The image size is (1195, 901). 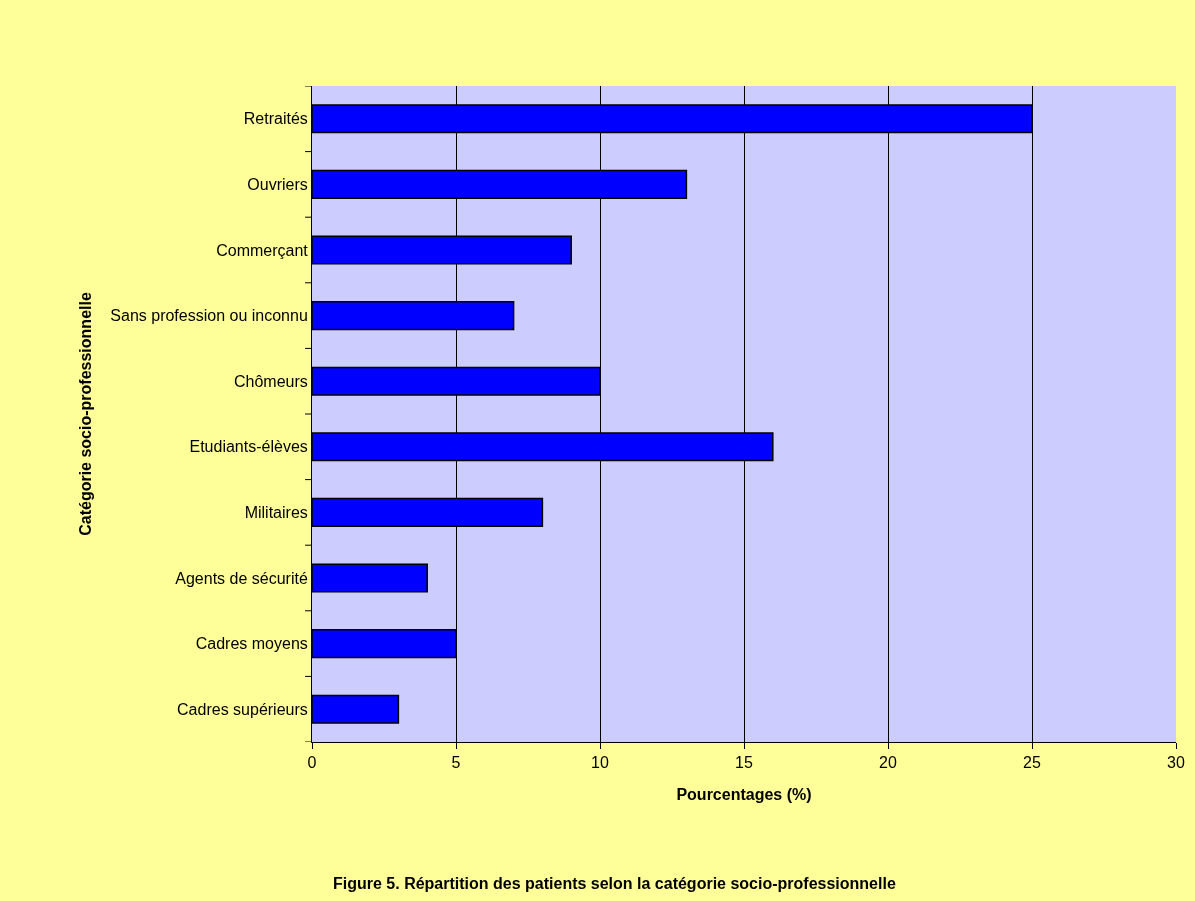 What do you see at coordinates (277, 184) in the screenshot?
I see `y-tick-label: Ouvriers` at bounding box center [277, 184].